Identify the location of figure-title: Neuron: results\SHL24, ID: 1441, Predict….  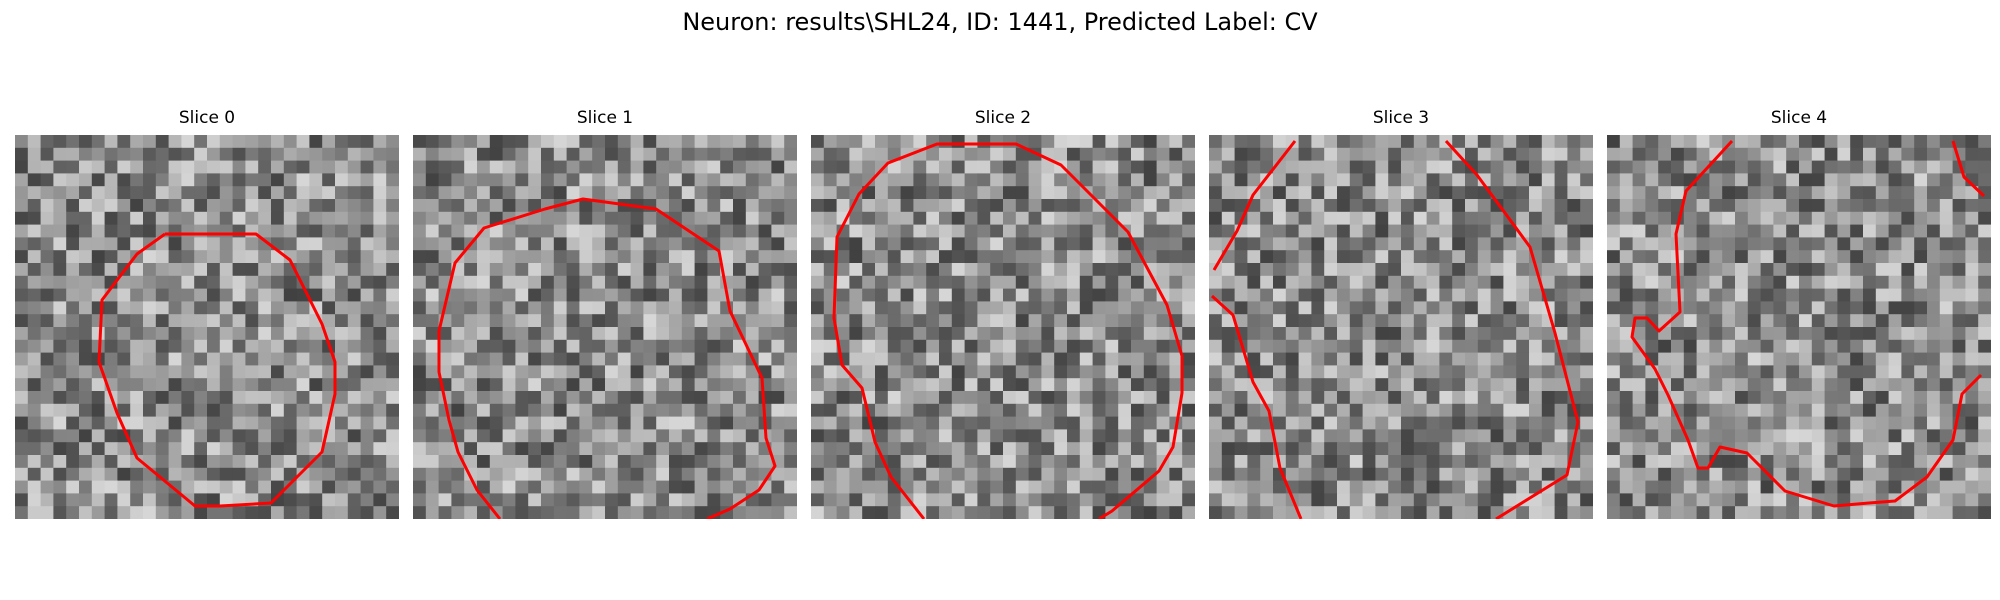
(1000, 22).